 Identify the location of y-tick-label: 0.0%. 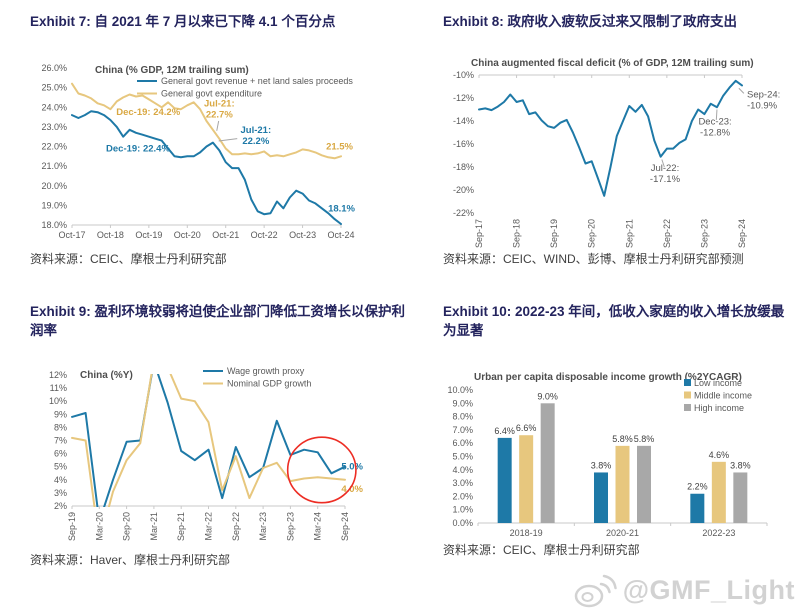
(462, 523).